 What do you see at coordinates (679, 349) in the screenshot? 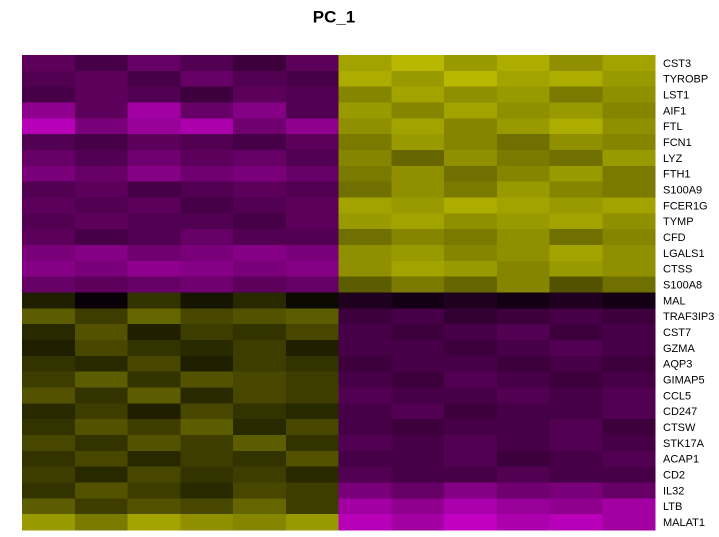
I see `row-label: GZMA` at bounding box center [679, 349].